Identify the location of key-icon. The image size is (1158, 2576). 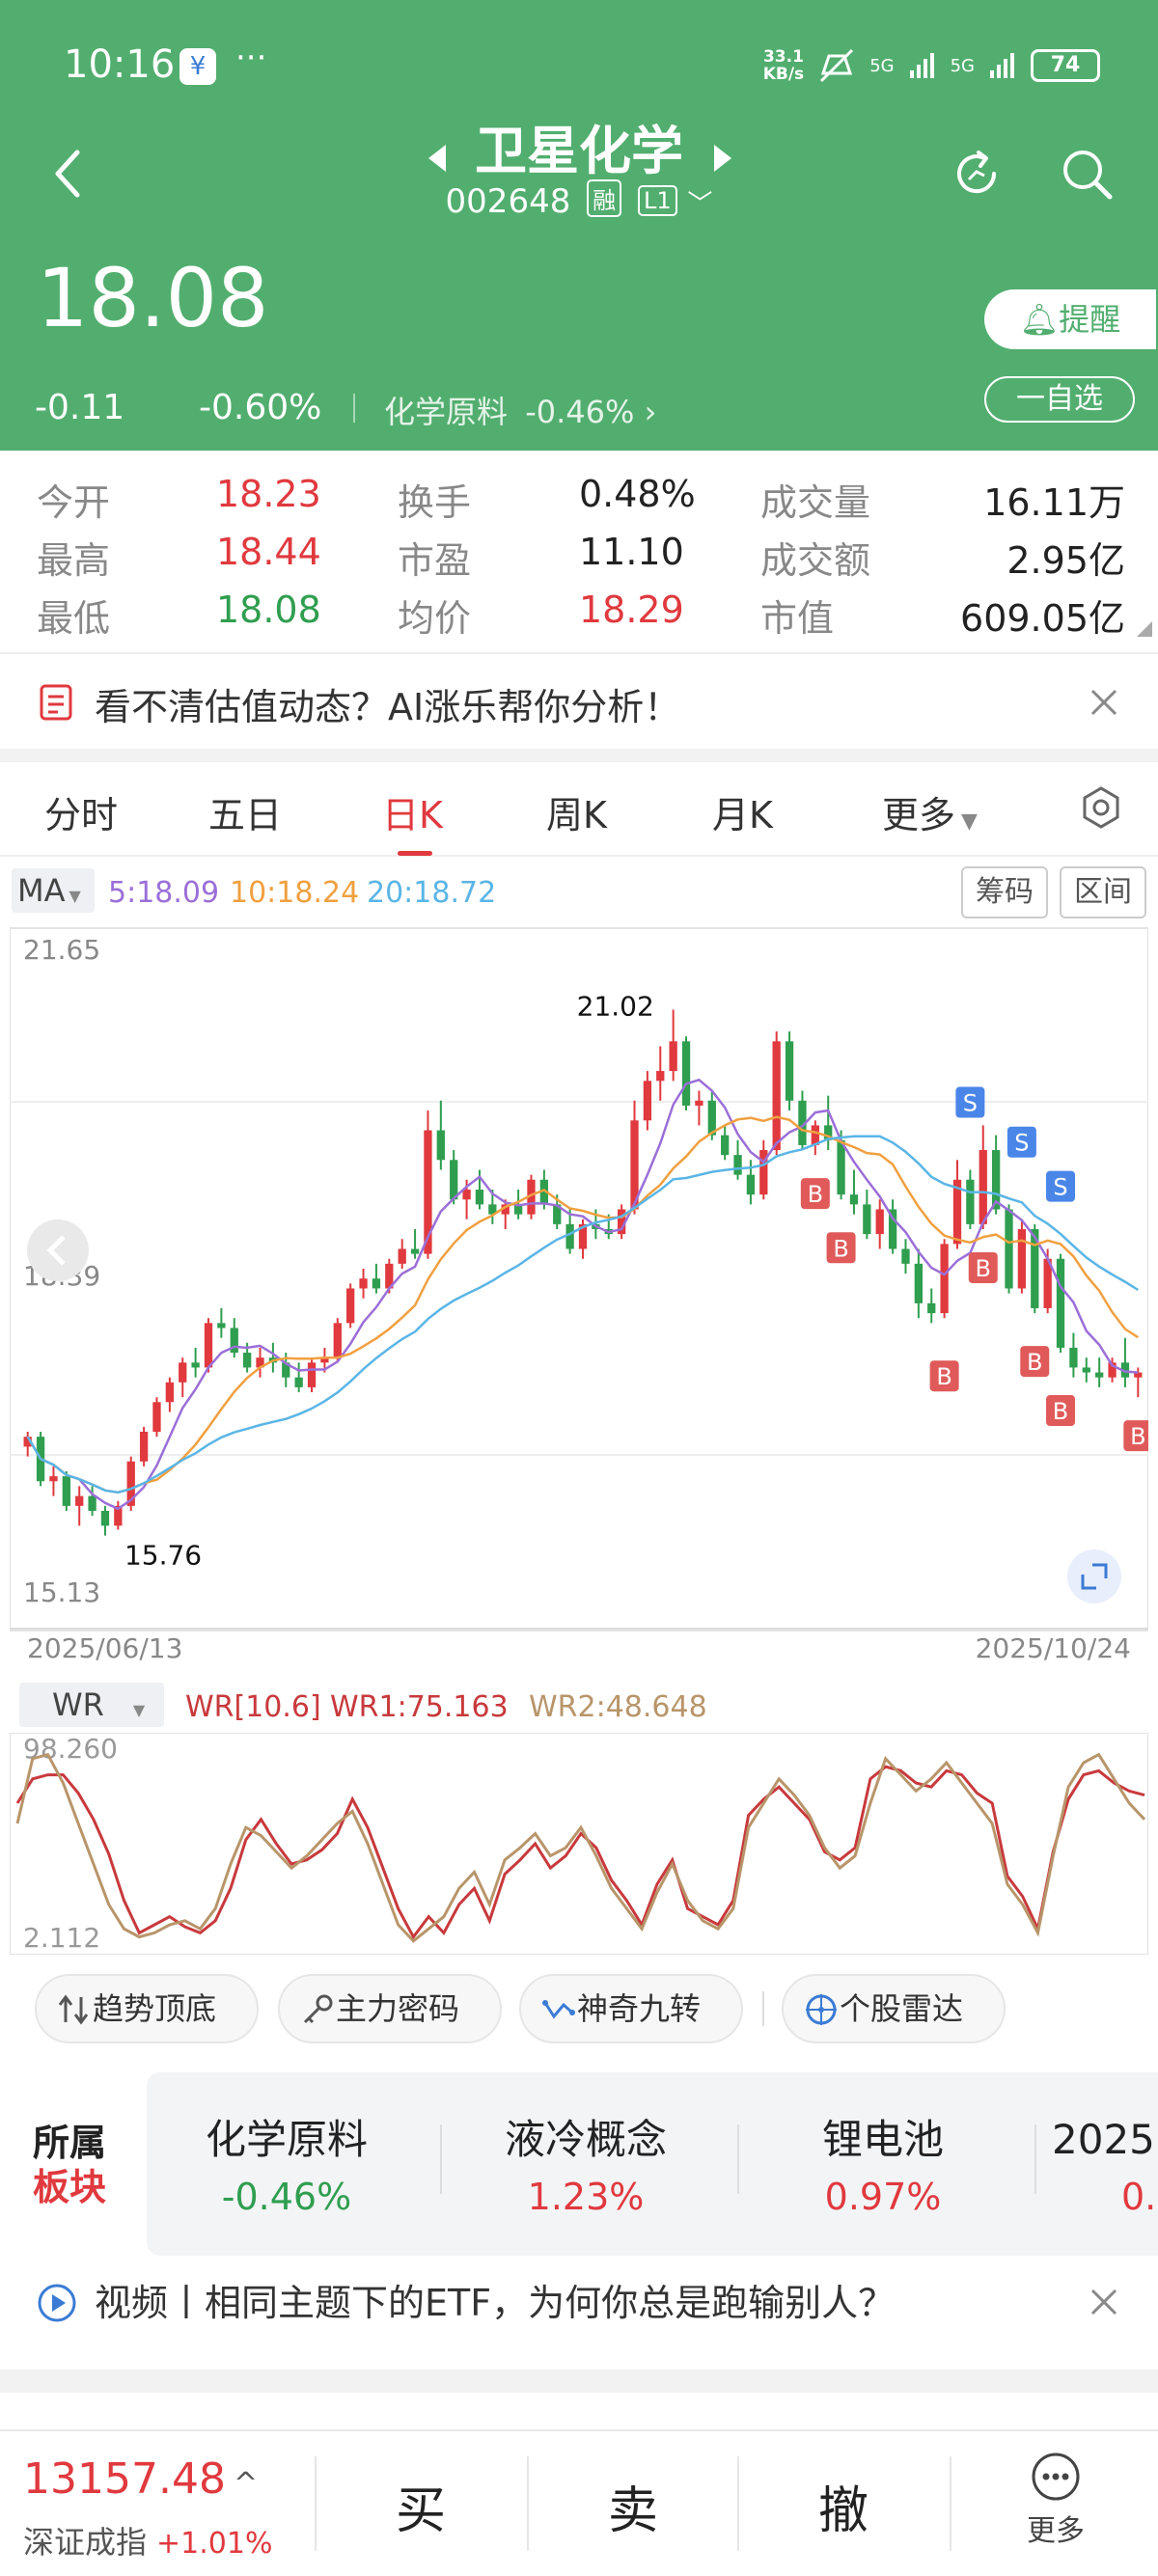
(318, 2009).